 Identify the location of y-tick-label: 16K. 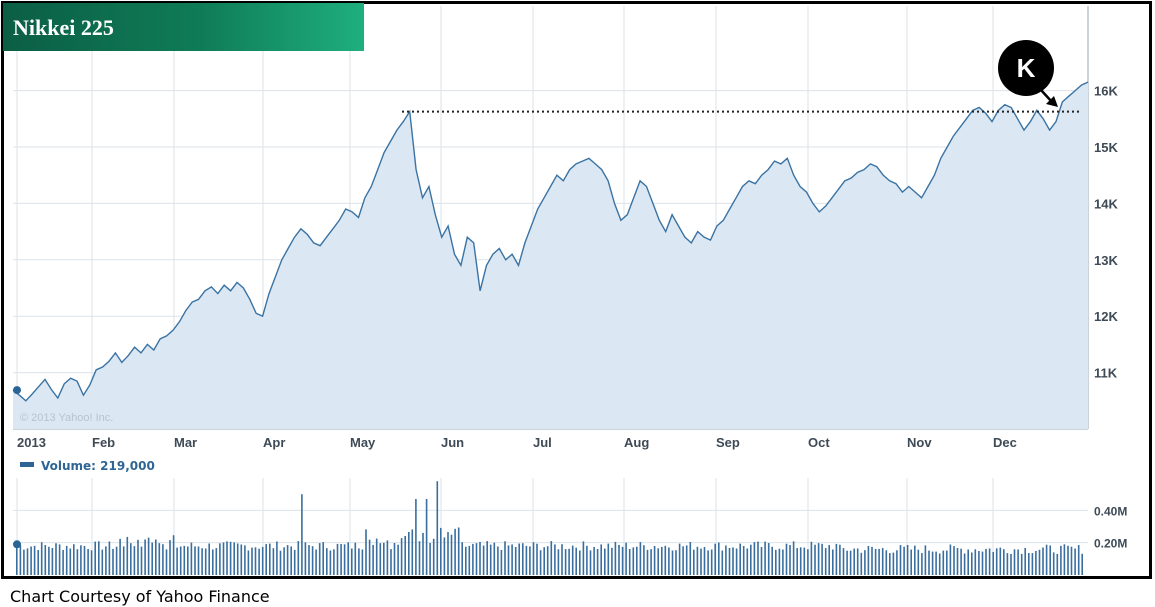
(1106, 91).